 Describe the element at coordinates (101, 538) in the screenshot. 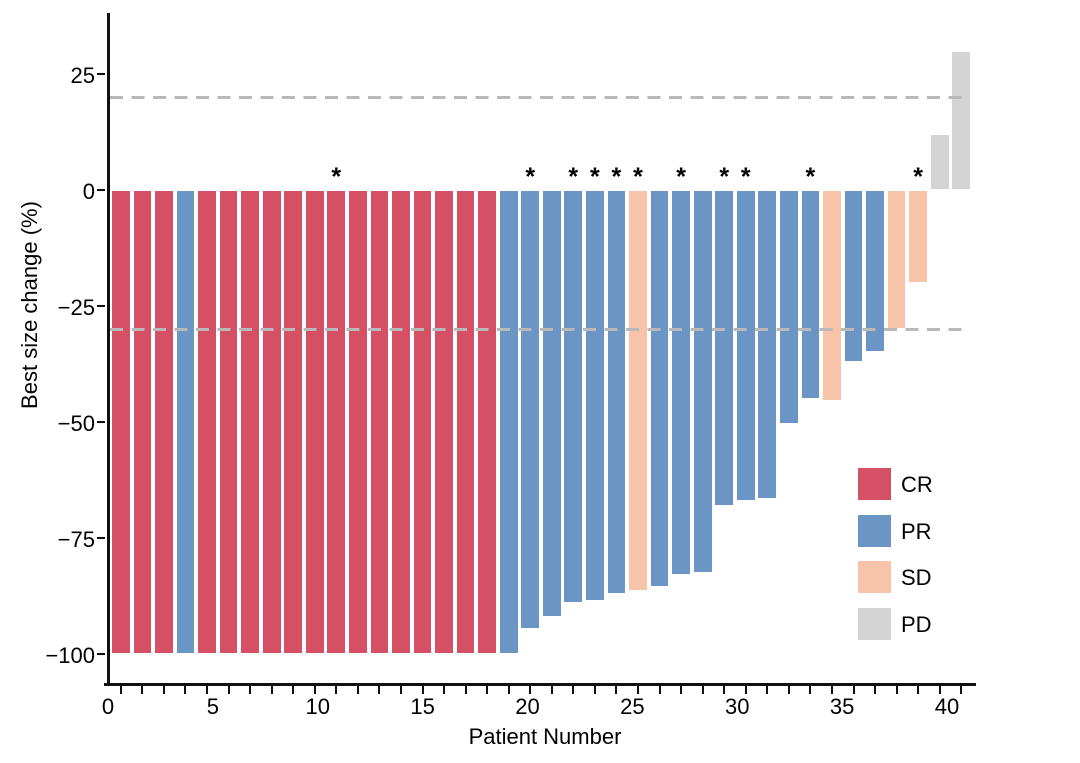

I see `y-tick--75` at that location.